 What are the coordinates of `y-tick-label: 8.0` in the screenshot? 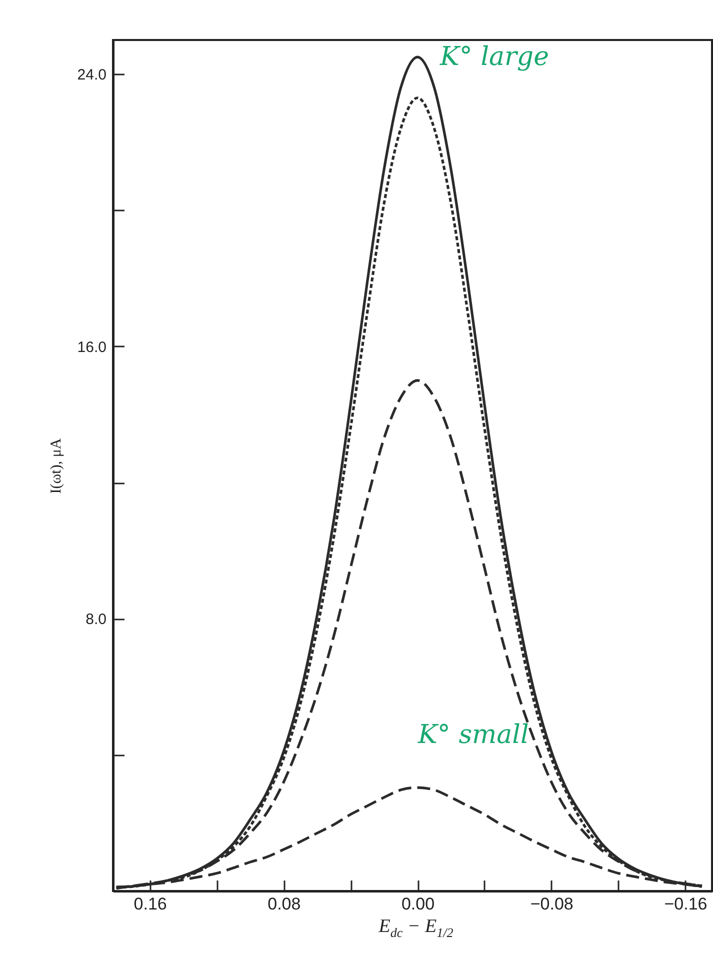 It's located at (96, 619).